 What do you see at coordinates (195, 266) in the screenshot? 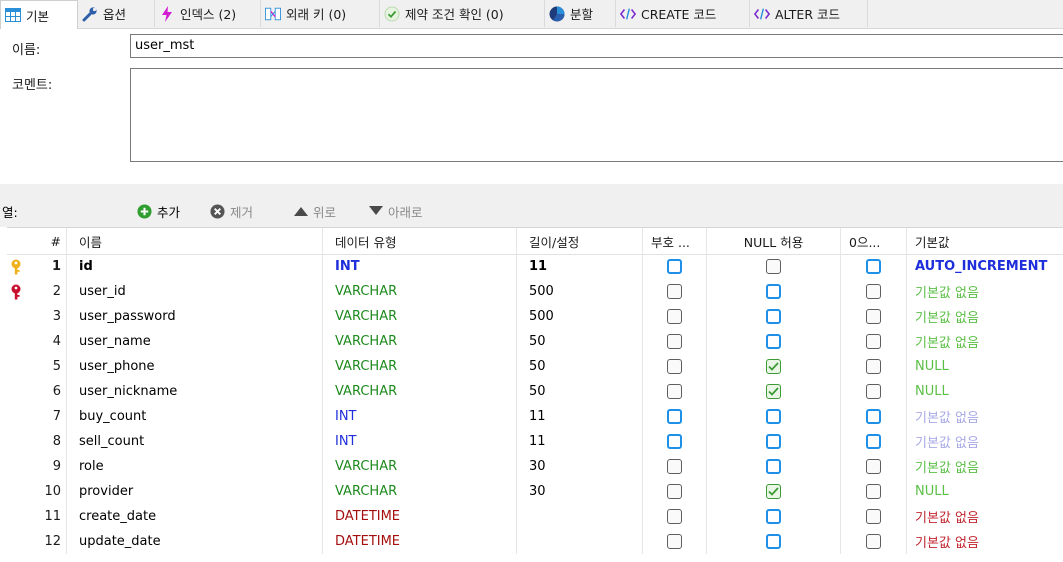
I see `column-name-cell: id` at bounding box center [195, 266].